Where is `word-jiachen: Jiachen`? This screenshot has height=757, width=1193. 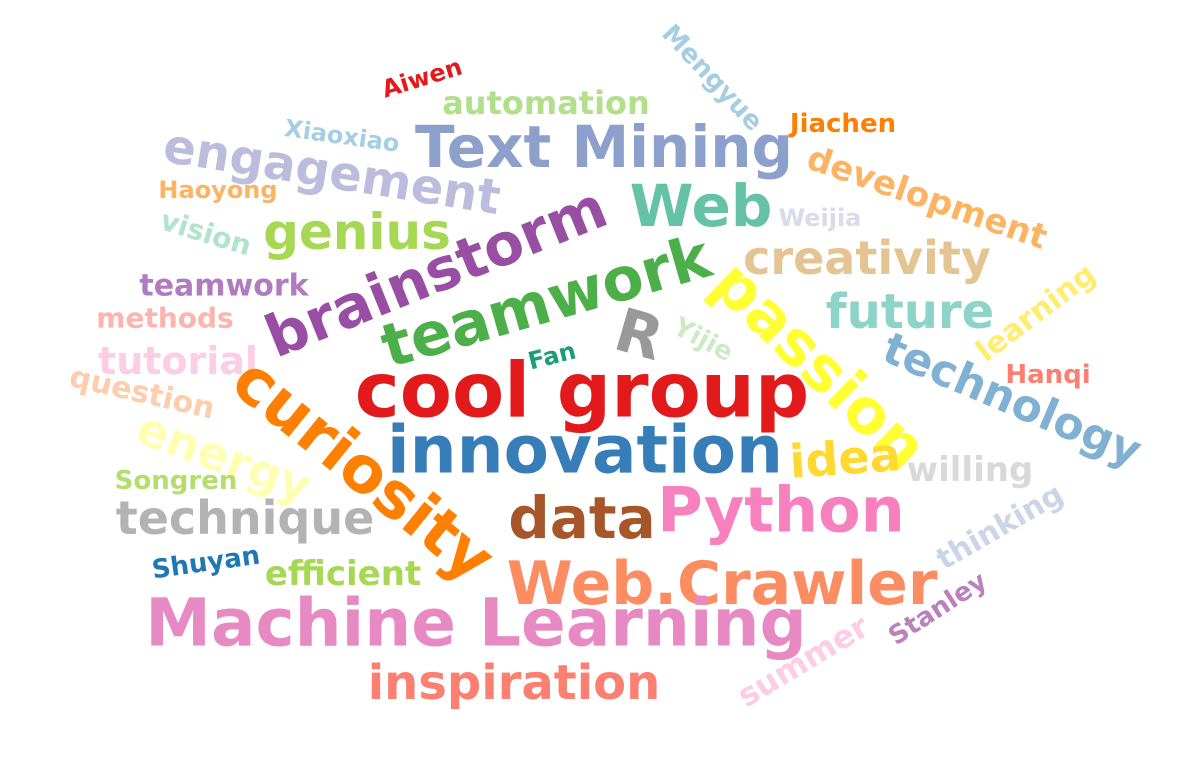 word-jiachen: Jiachen is located at coordinates (842, 124).